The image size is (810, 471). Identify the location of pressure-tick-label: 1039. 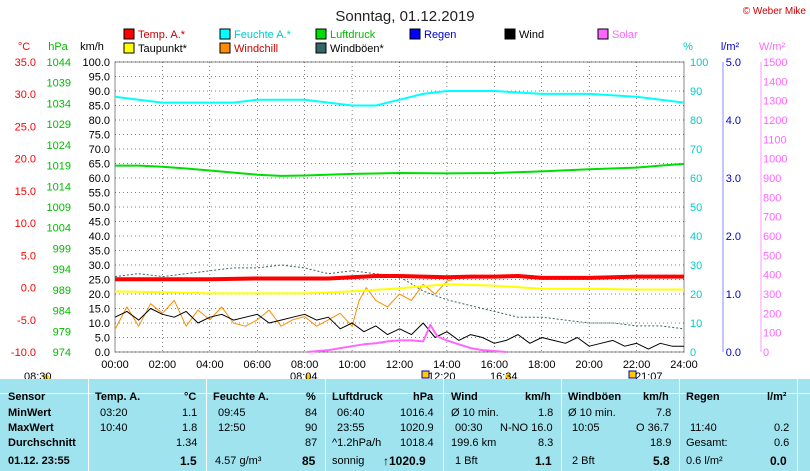
(59, 84).